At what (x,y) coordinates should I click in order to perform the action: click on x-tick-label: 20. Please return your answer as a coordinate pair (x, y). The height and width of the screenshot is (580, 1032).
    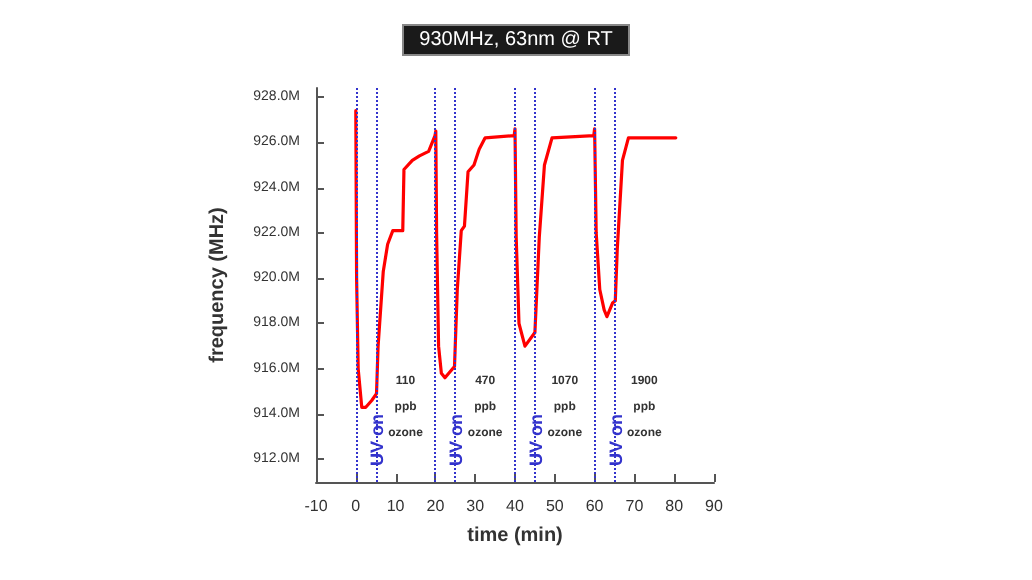
    Looking at the image, I should click on (436, 506).